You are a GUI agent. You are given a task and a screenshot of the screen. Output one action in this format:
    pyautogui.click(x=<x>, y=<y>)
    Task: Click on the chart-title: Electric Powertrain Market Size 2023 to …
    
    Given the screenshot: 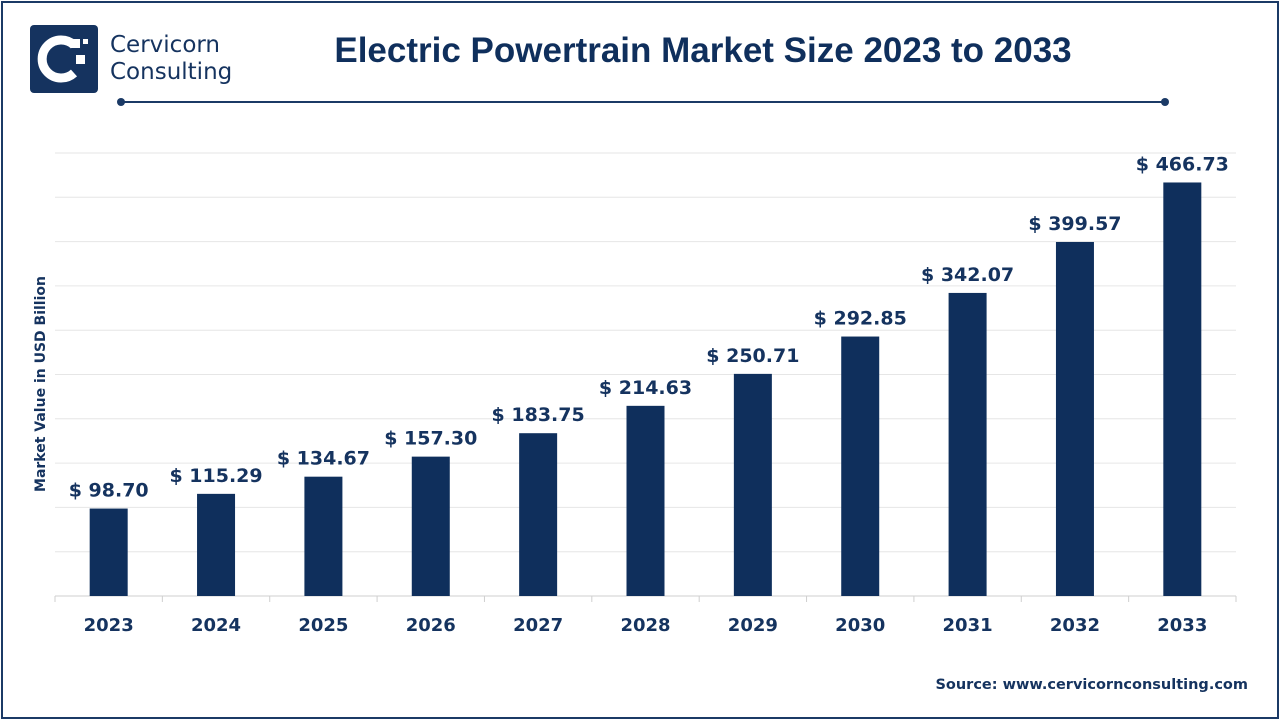 What is the action you would take?
    pyautogui.click(x=703, y=50)
    